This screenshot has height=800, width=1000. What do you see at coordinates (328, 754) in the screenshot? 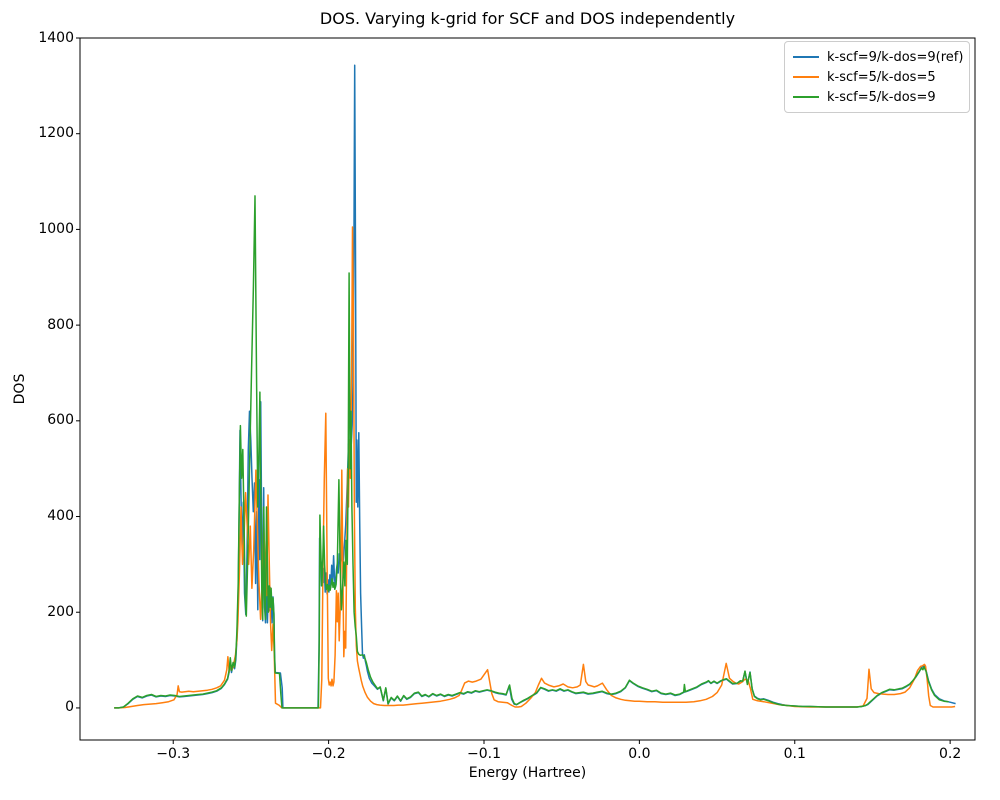
I see `x-tick-label: −0.2` at bounding box center [328, 754].